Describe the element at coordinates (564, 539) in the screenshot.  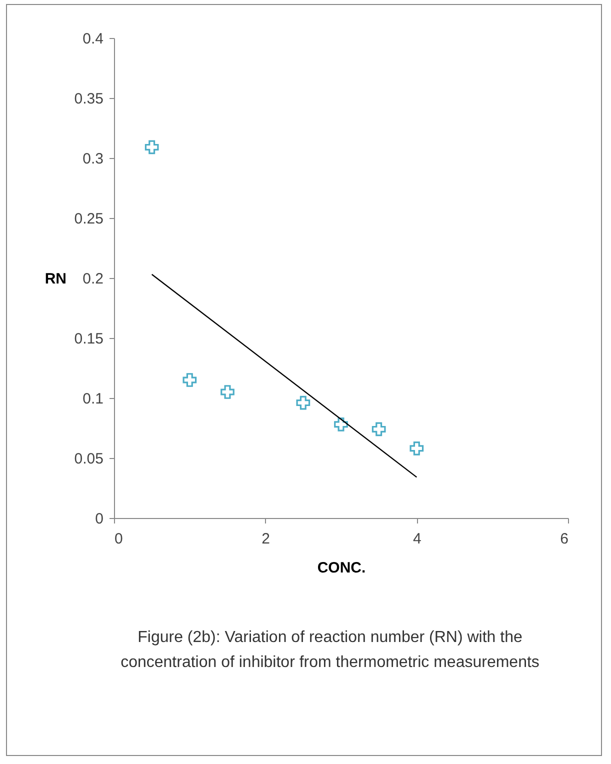
I see `x-tick-label: 6` at that location.